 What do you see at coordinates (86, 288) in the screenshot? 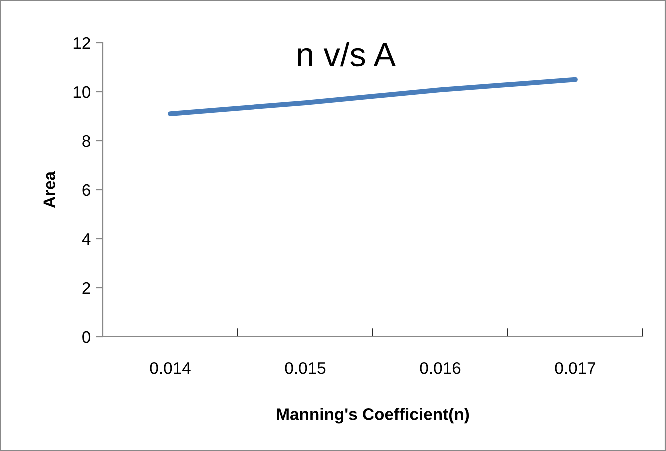
I see `y-tick-label: 2` at bounding box center [86, 288].